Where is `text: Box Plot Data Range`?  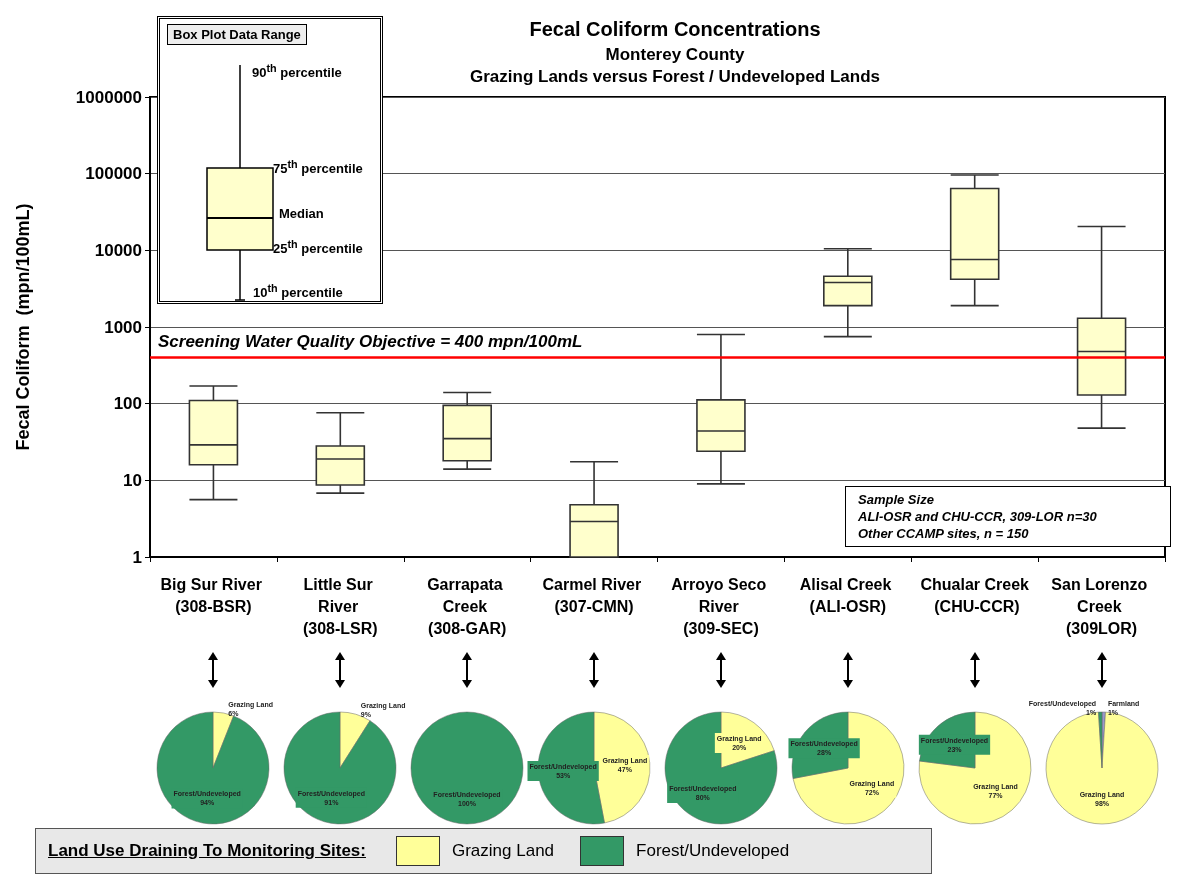
text: Box Plot Data Range is located at coordinates (237, 34).